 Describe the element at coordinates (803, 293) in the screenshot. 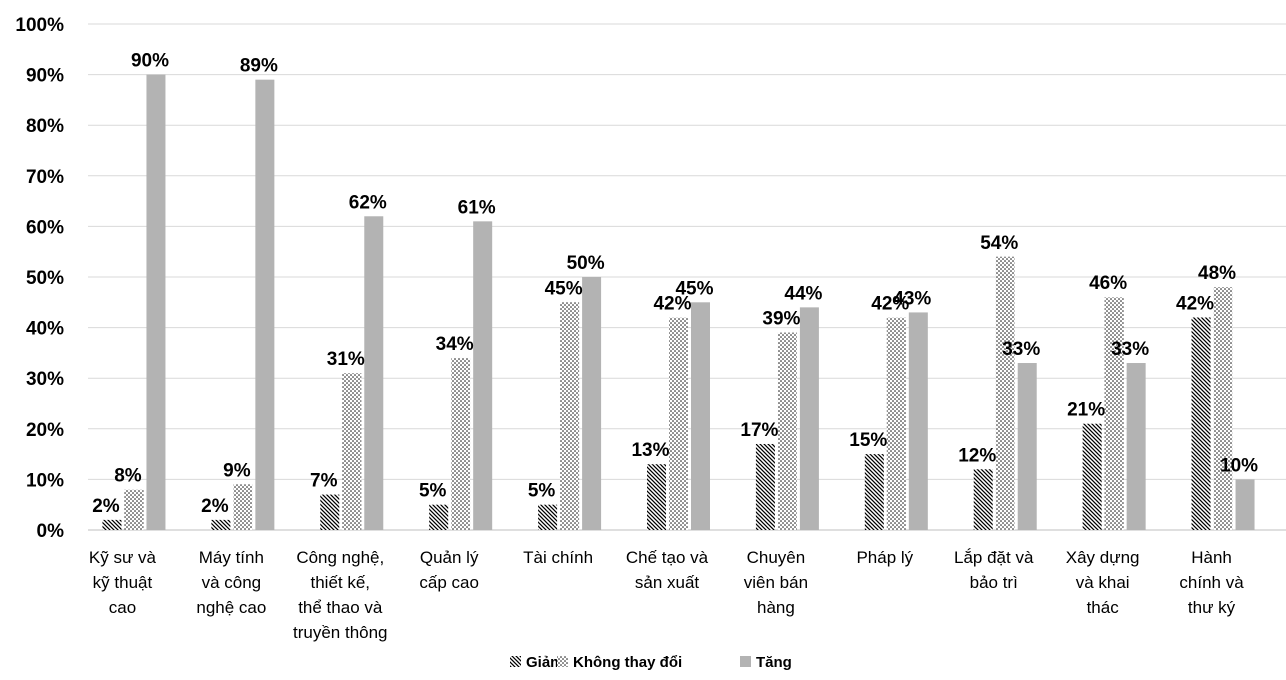

I see `data-label: 44%` at that location.